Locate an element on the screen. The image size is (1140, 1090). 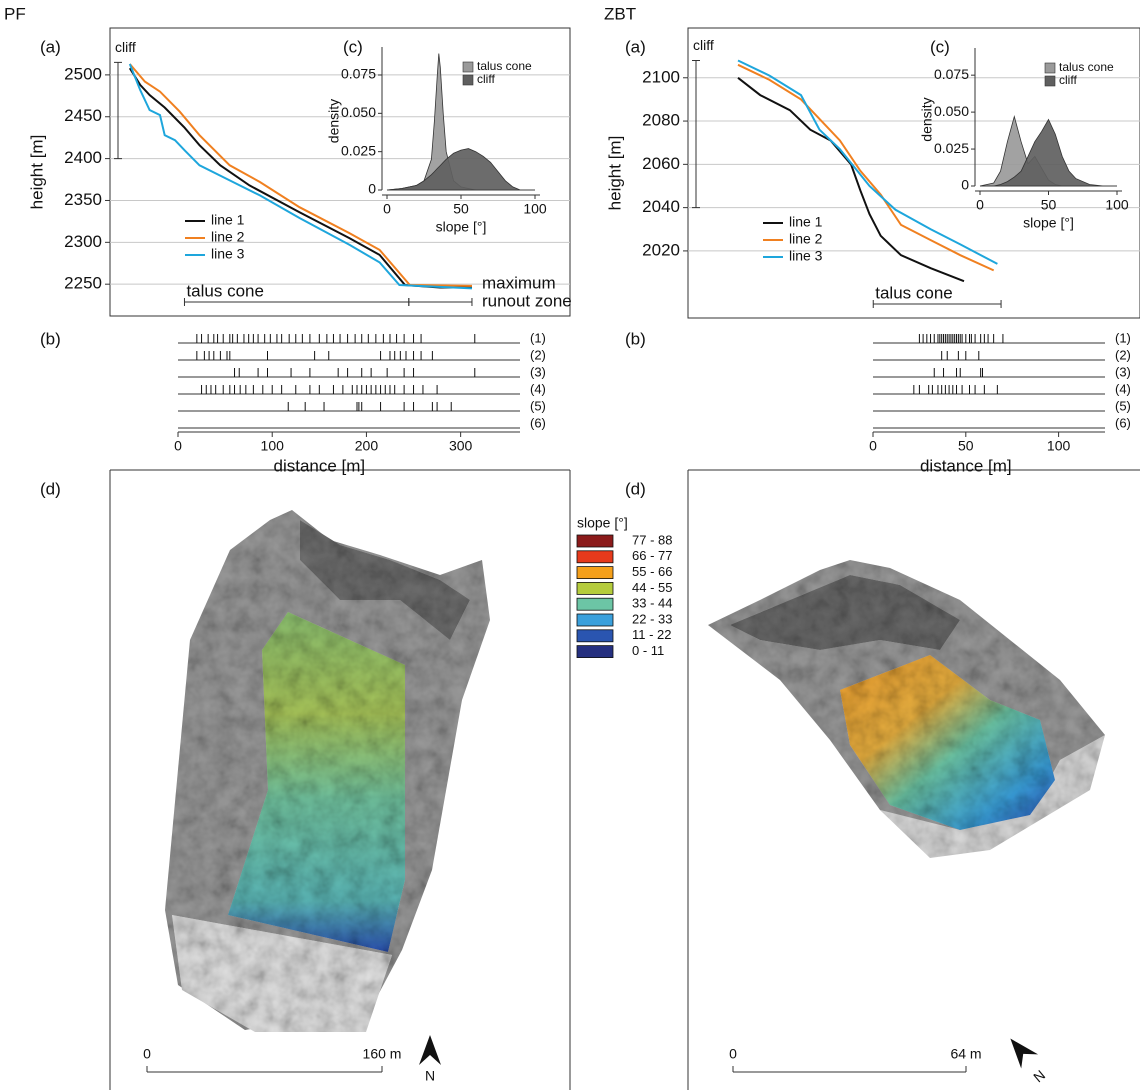
y-axis-label: height [m] is located at coordinates (614, 173).